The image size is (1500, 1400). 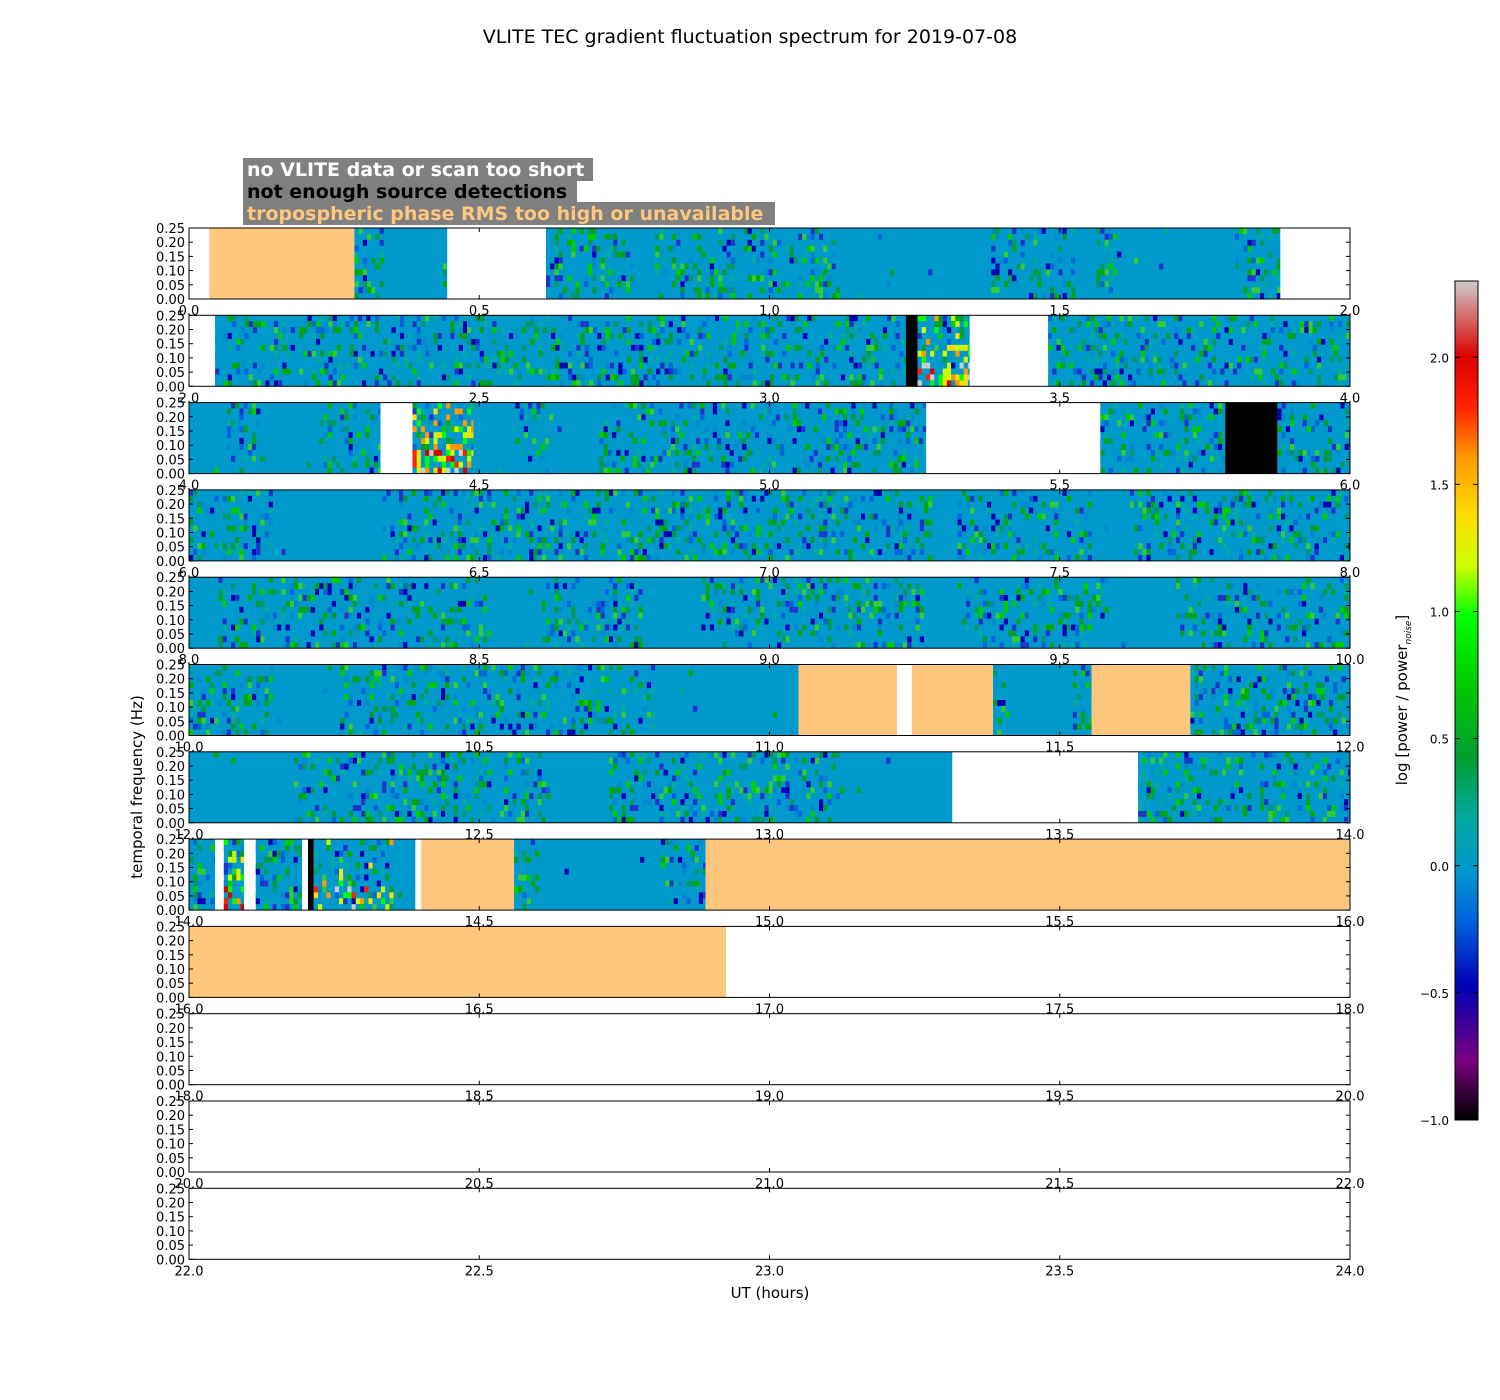 I want to click on y-tick-label: 0.25, so click(x=170, y=229).